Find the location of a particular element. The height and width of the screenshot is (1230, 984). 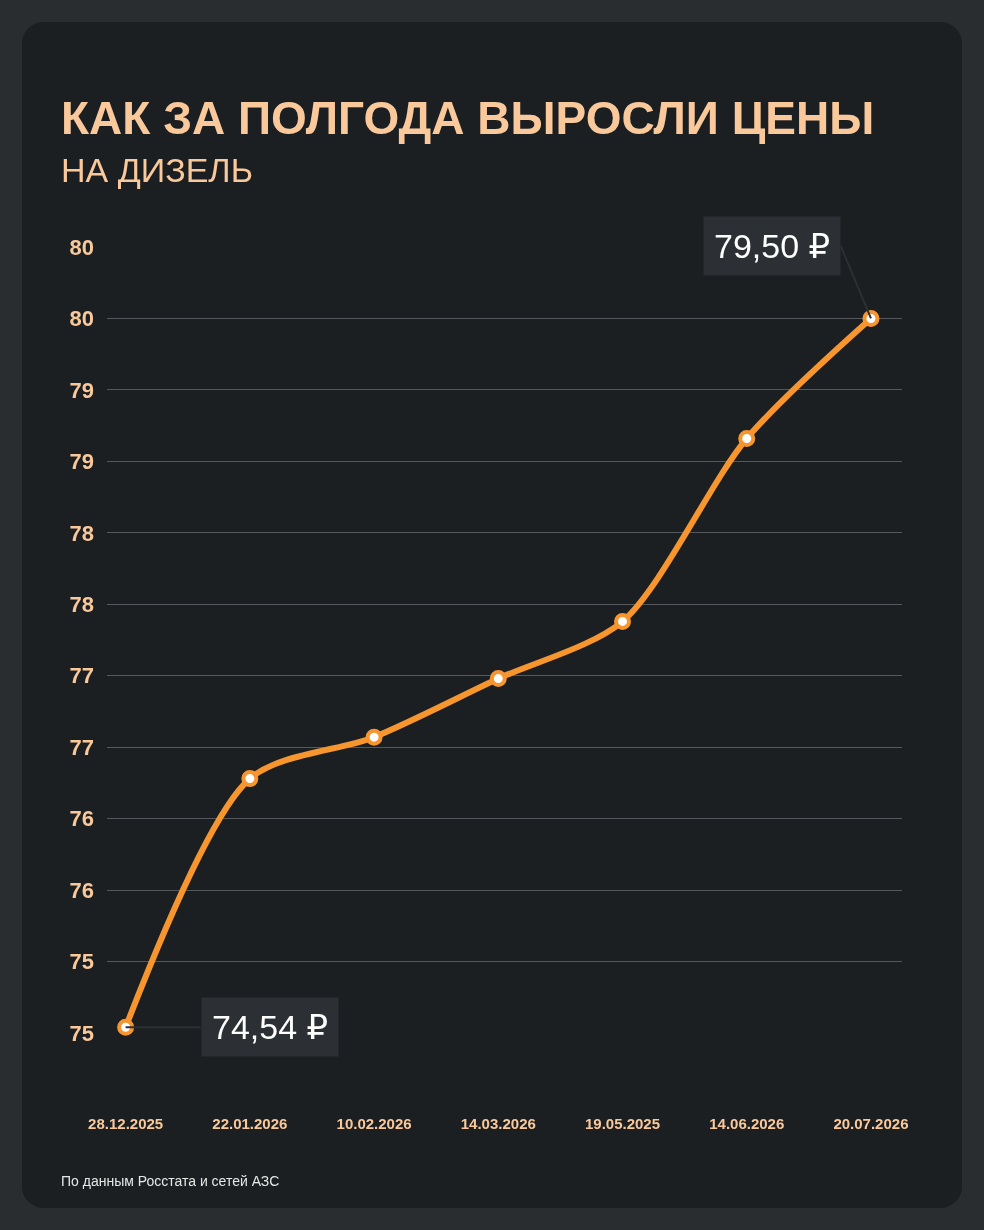

x-tick-label: 19.05.2025 is located at coordinates (622, 1123).